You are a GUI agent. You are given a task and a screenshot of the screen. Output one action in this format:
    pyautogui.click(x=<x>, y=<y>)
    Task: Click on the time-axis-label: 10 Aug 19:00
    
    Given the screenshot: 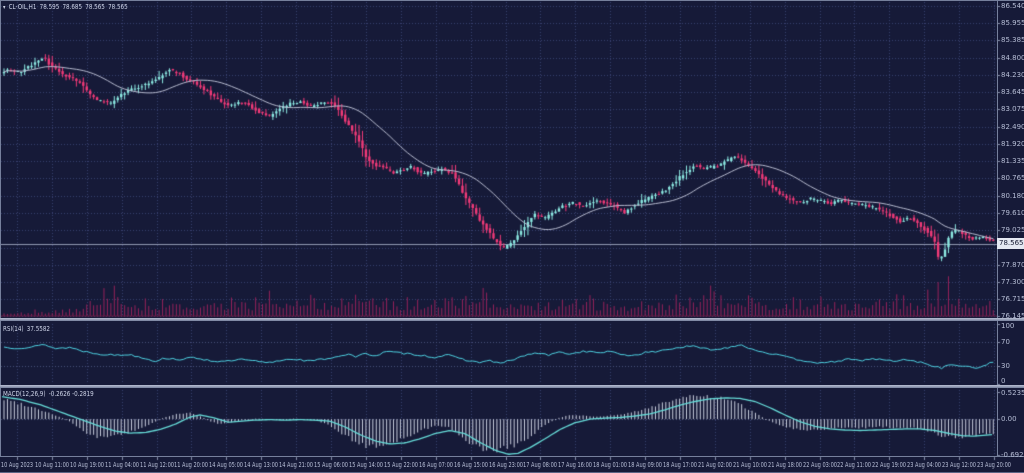 What is the action you would take?
    pyautogui.click(x=86, y=465)
    